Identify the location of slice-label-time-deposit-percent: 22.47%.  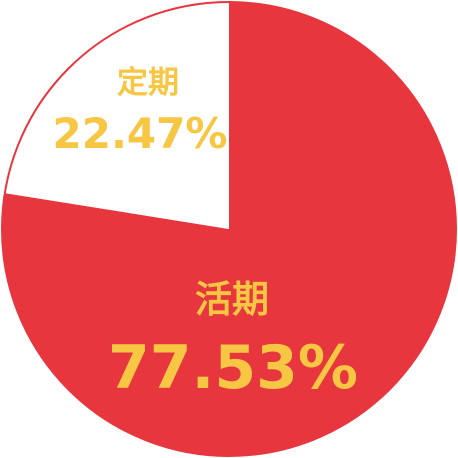
(140, 133).